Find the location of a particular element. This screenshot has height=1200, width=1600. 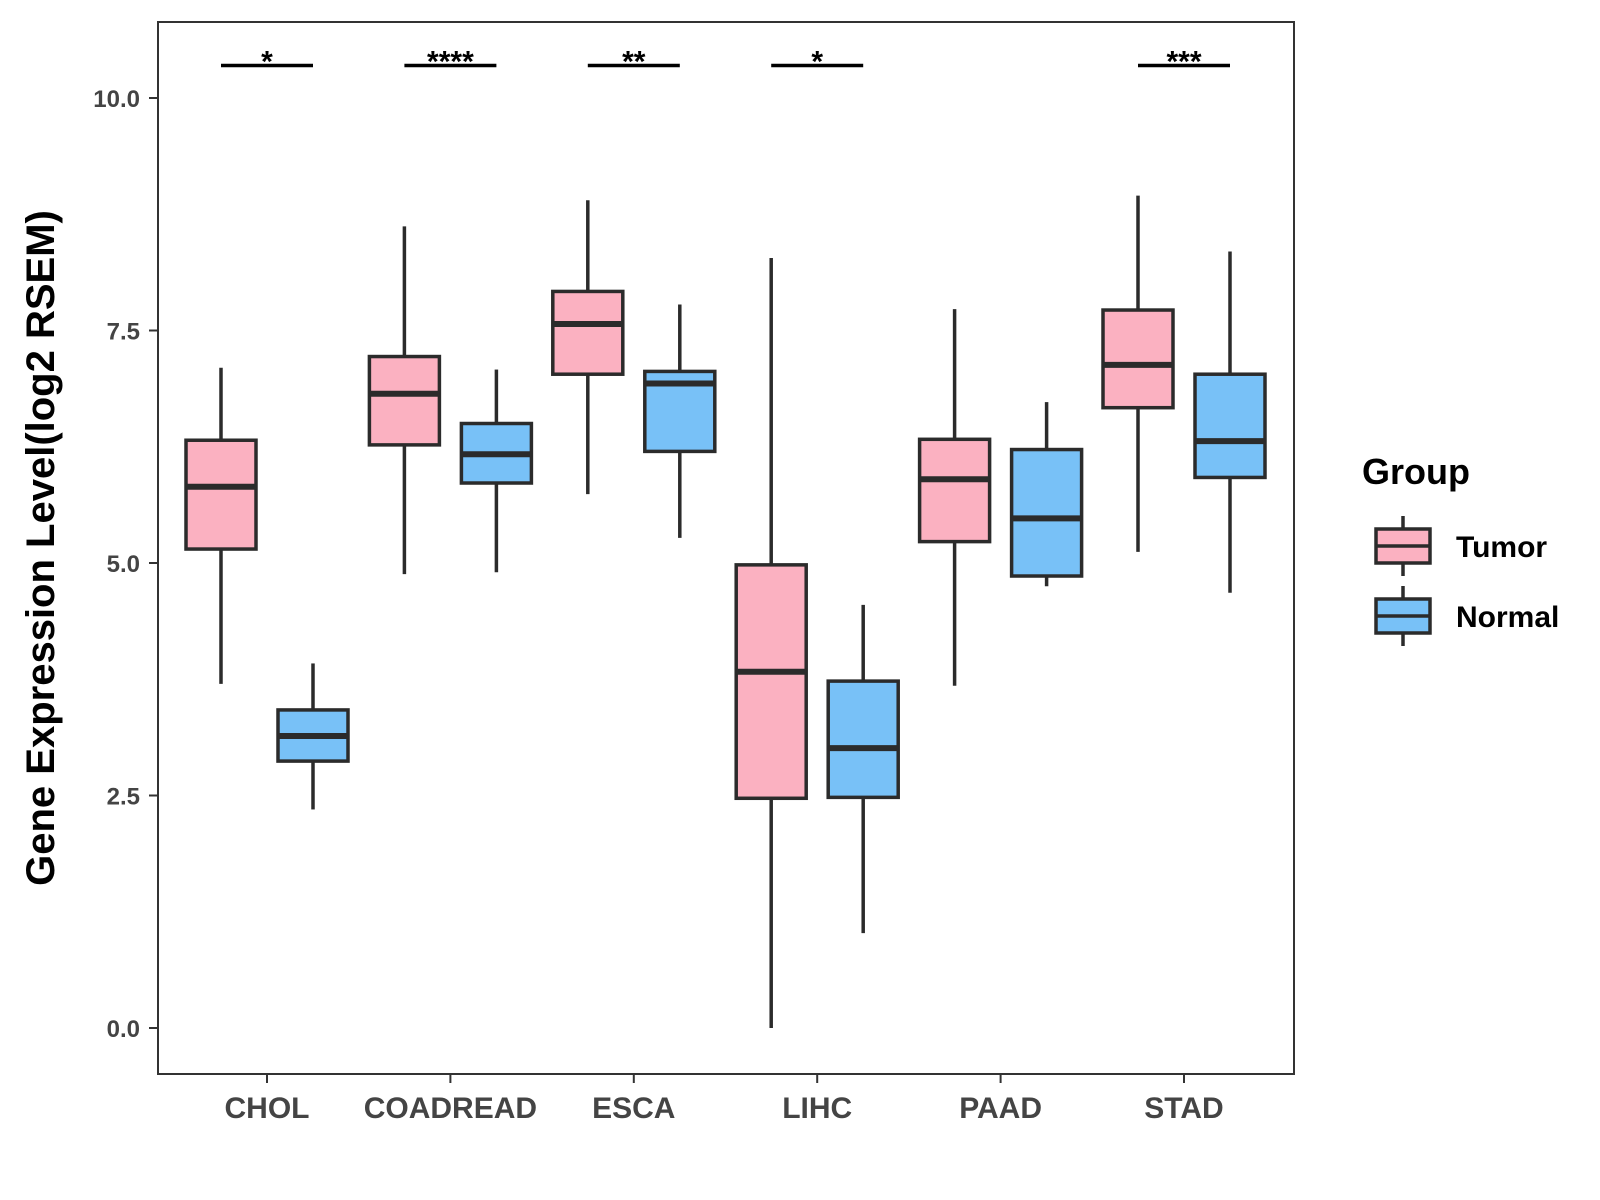

box-normal-coadread is located at coordinates (496, 471).